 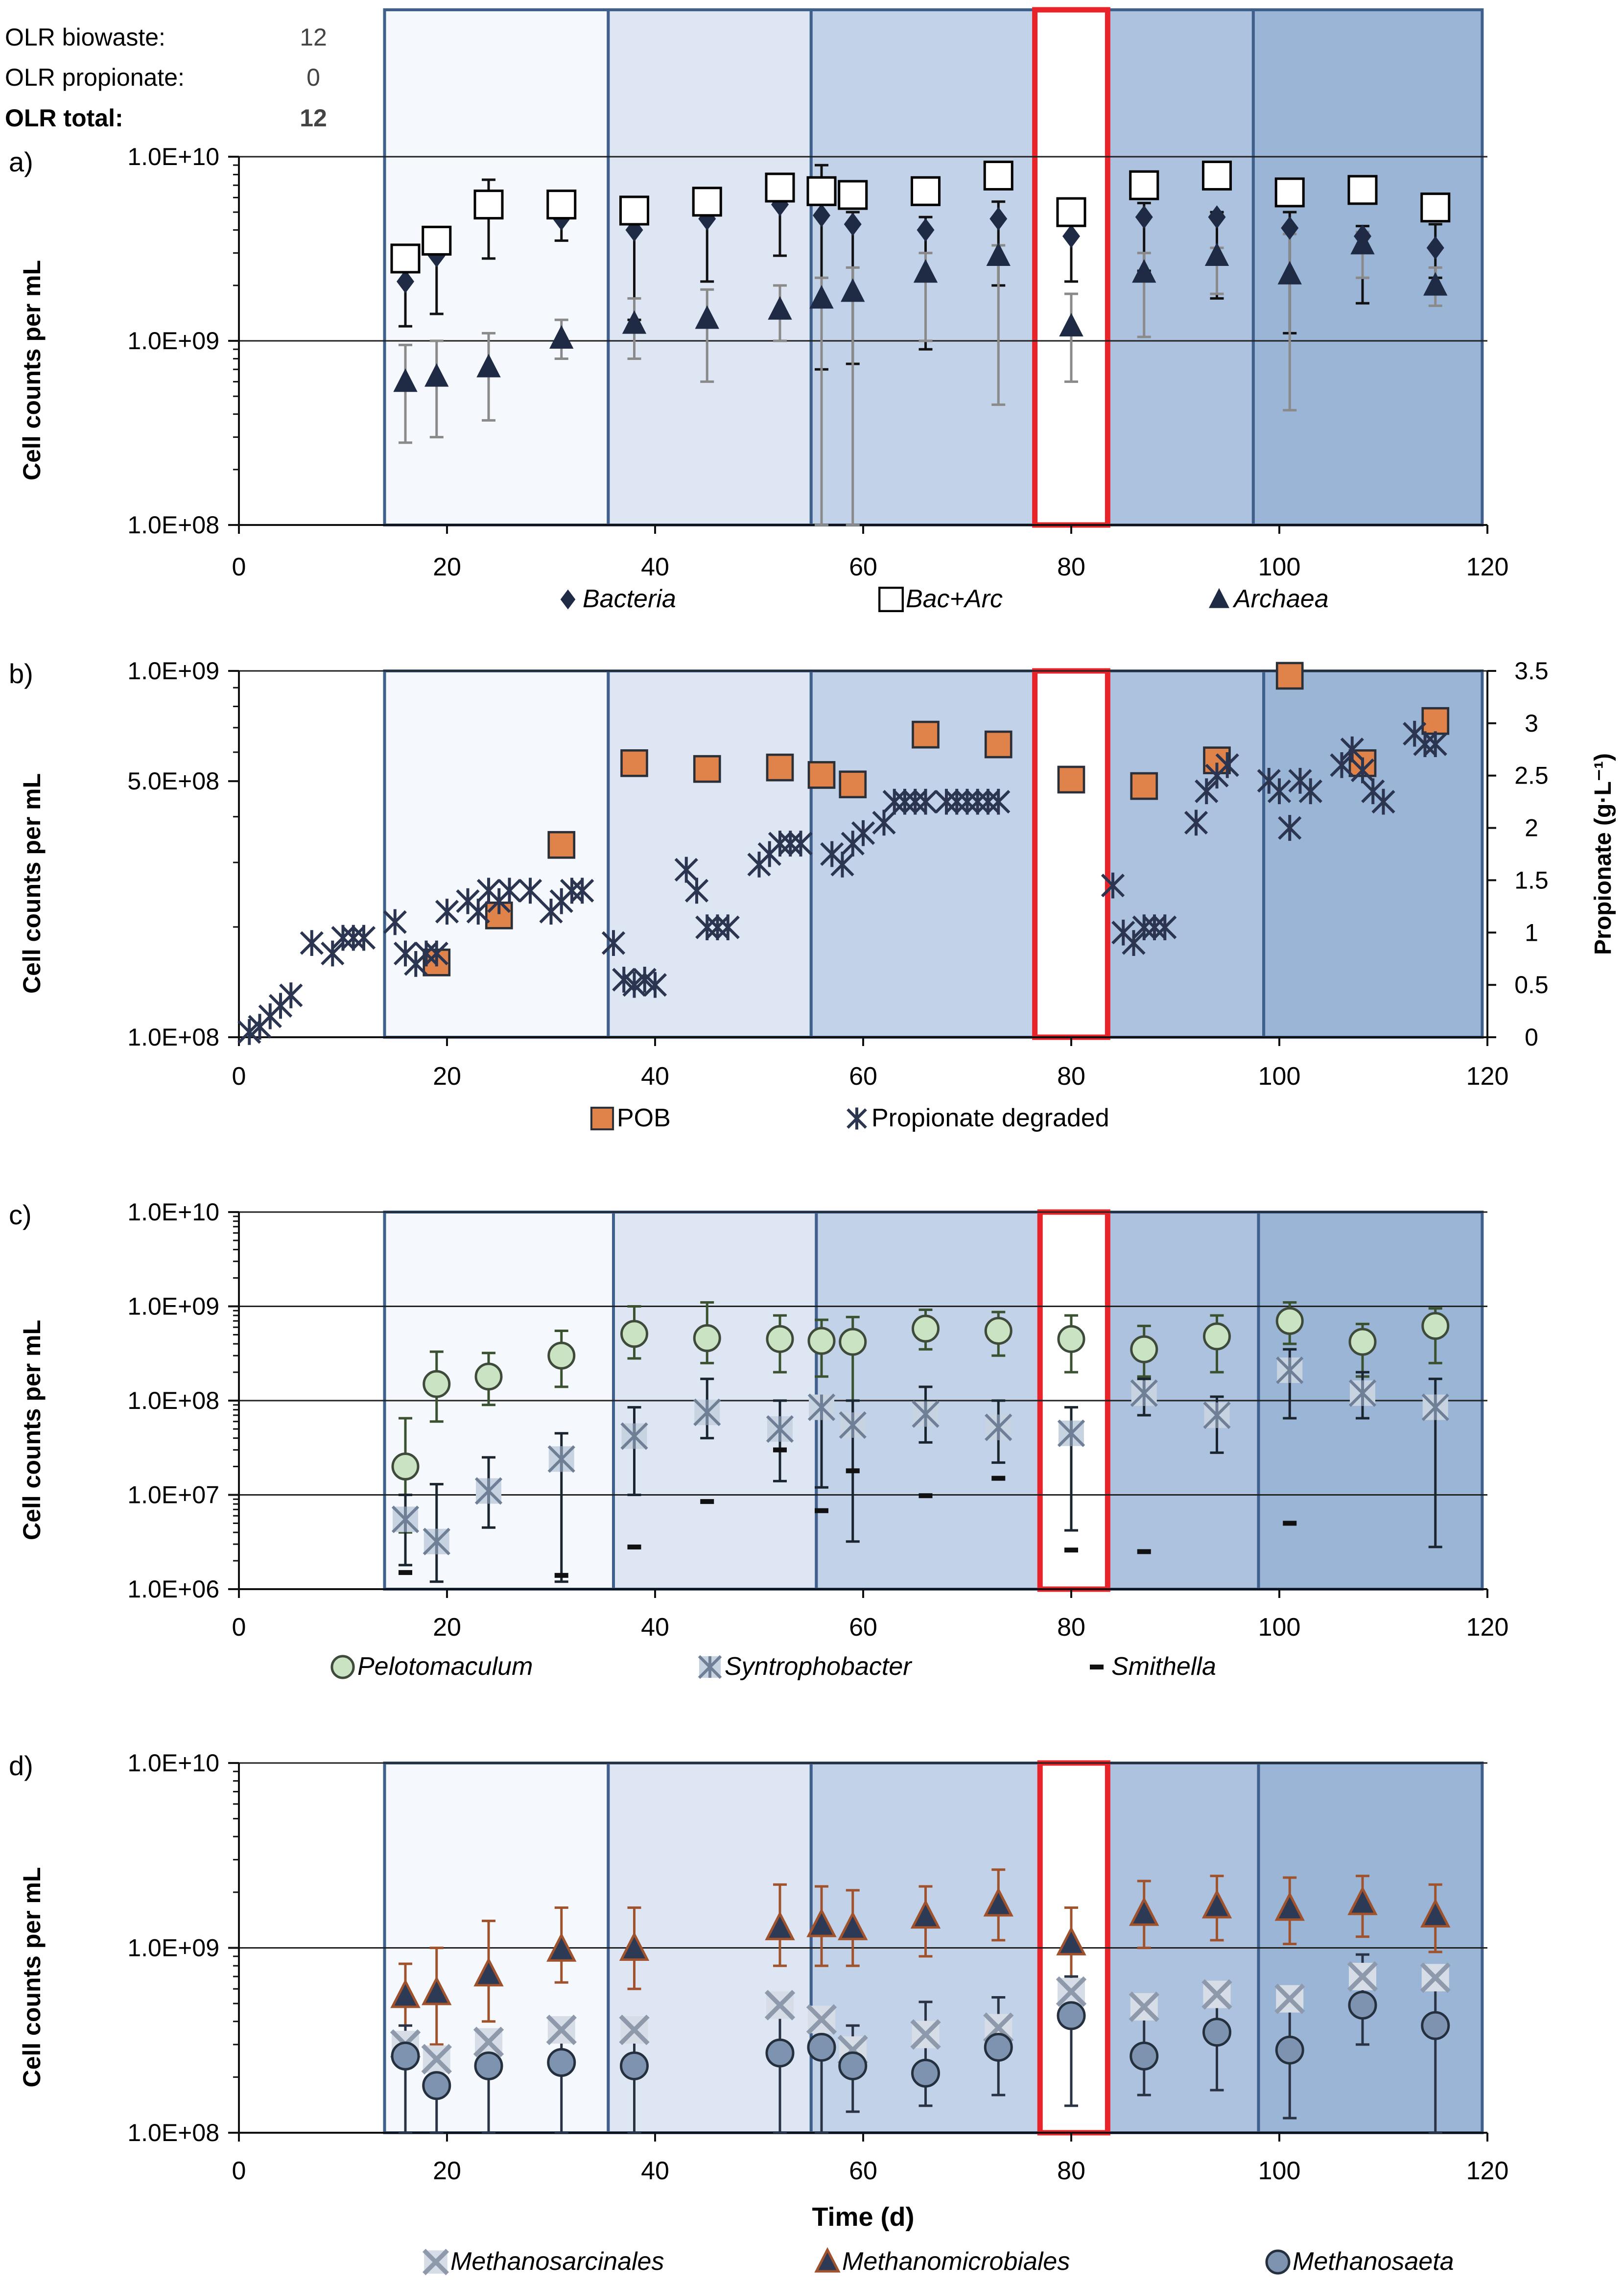 What do you see at coordinates (1531, 985) in the screenshot?
I see `y2-tick-label: 0.5` at bounding box center [1531, 985].